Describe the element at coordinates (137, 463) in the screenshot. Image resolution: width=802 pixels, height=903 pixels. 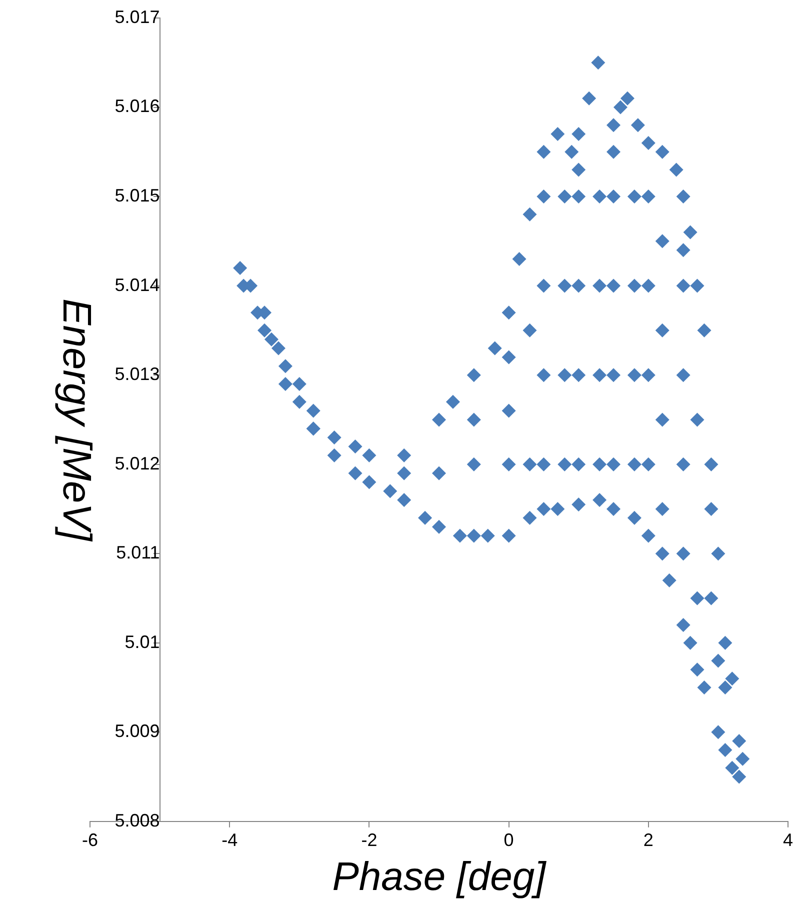
I see `y-tick-label: 5.012` at that location.